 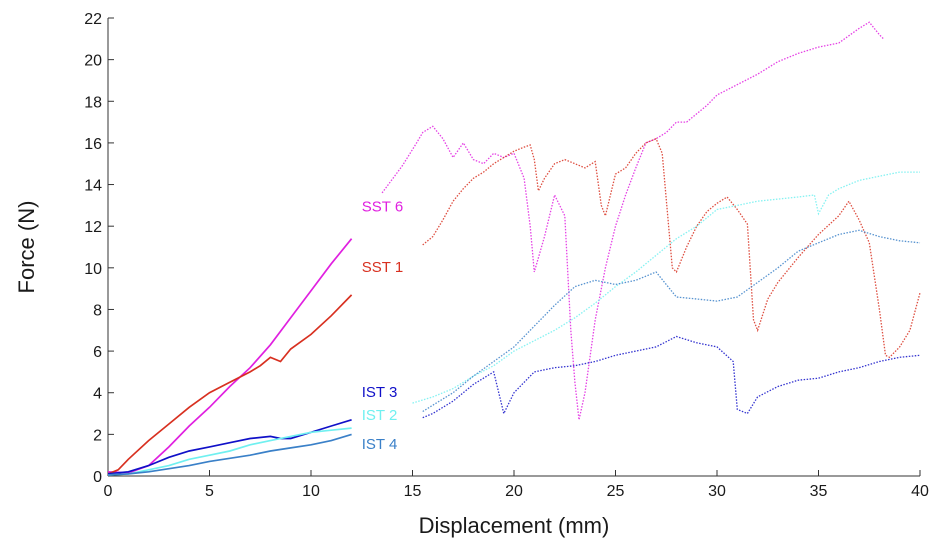 I want to click on y-tick-label: 10, so click(x=93, y=269).